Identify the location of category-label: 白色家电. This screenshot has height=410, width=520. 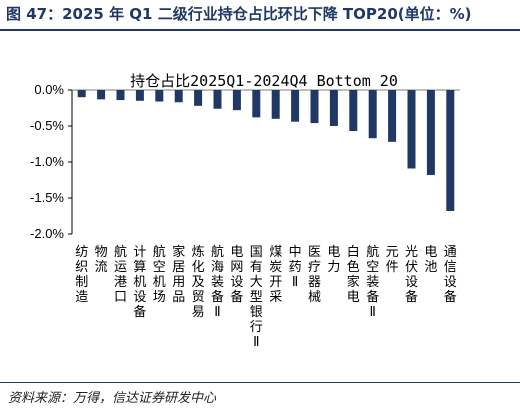
(353, 274).